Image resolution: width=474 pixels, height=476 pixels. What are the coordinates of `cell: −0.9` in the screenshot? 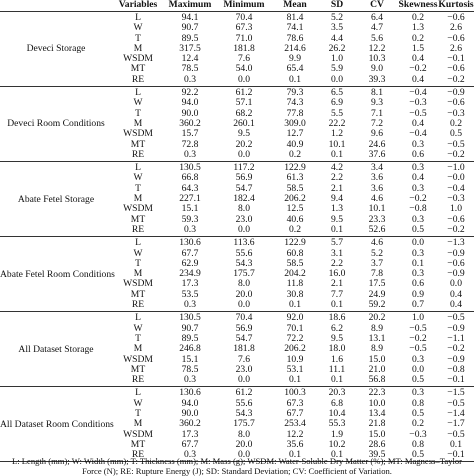 It's located at (456, 328).